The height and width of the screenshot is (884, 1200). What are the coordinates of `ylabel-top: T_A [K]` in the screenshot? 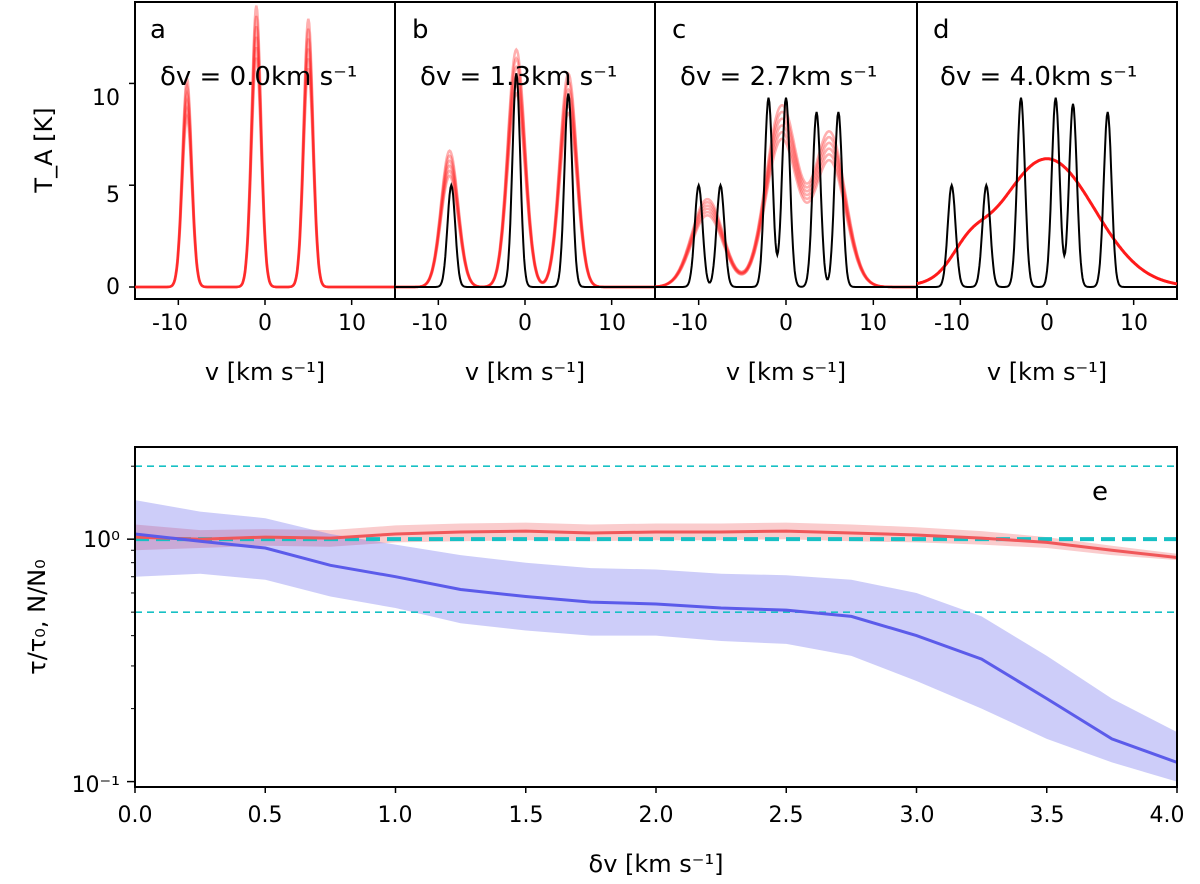 It's located at (44, 150).